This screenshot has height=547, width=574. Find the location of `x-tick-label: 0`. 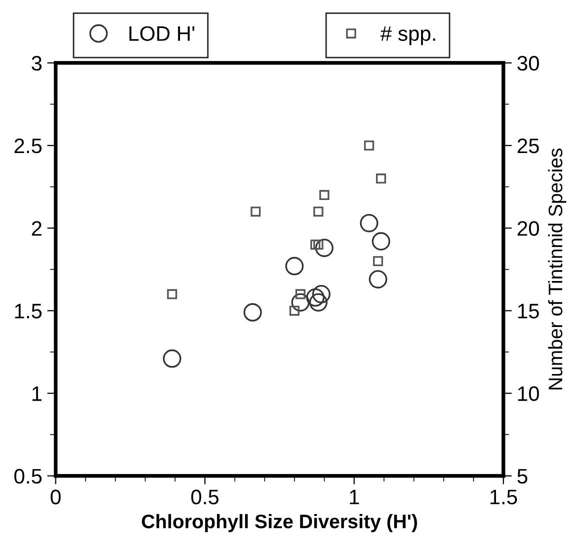

x-tick-label: 0 is located at coordinates (55, 497).